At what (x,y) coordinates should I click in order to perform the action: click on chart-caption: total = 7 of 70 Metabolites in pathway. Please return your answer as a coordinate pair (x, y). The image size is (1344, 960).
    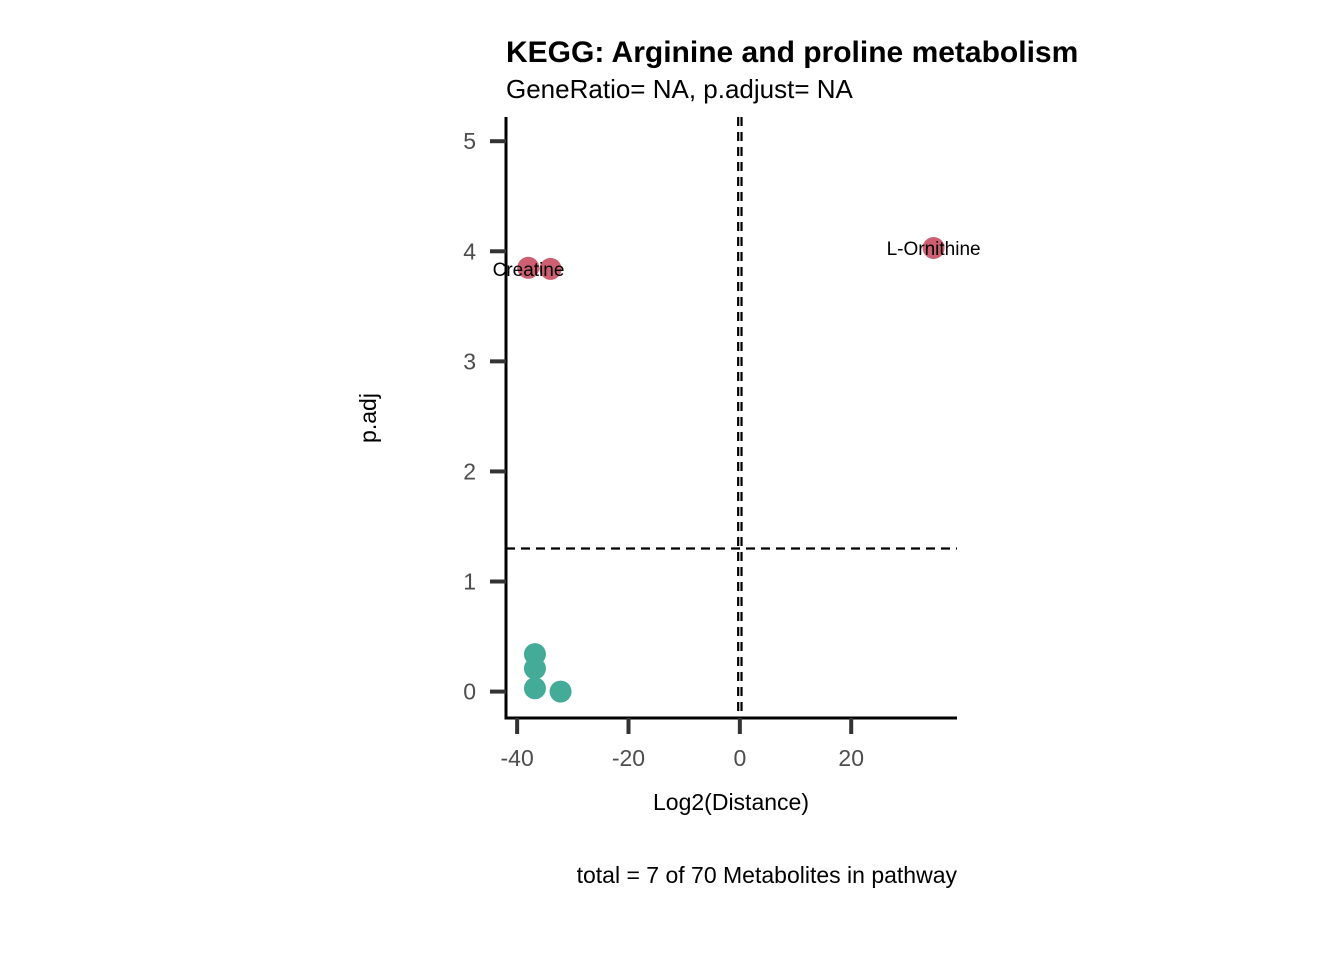
    Looking at the image, I should click on (767, 875).